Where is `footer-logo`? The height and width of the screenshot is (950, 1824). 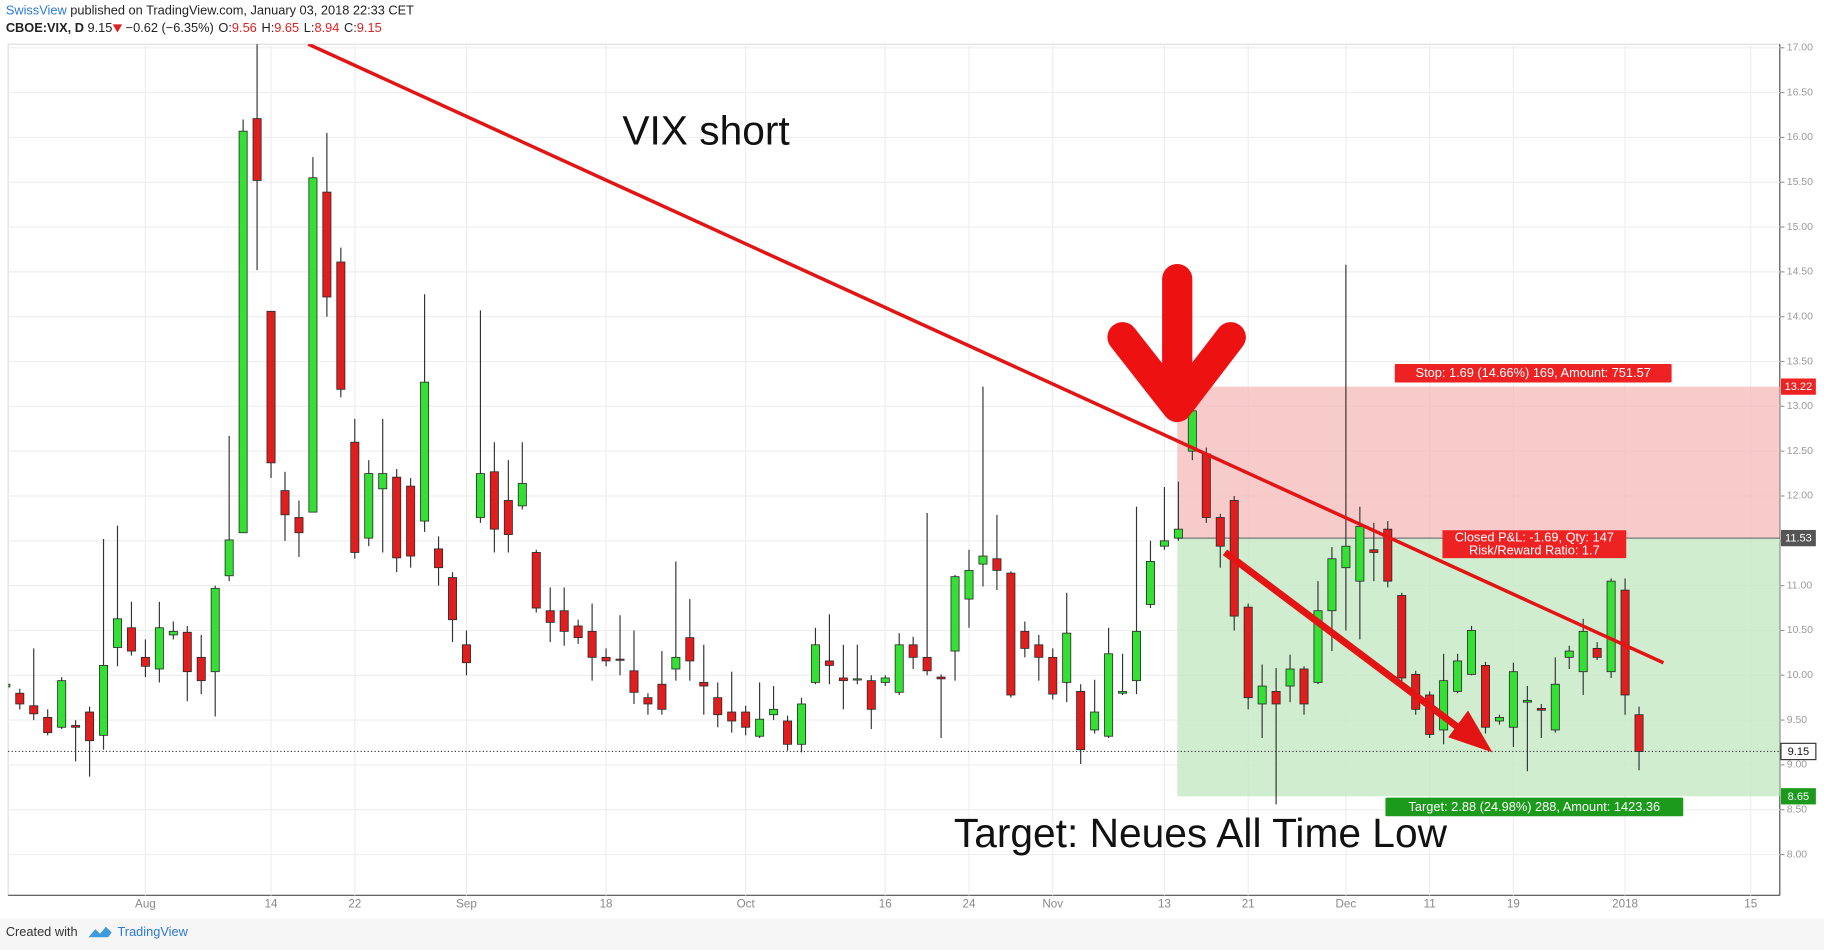
footer-logo is located at coordinates (100, 932).